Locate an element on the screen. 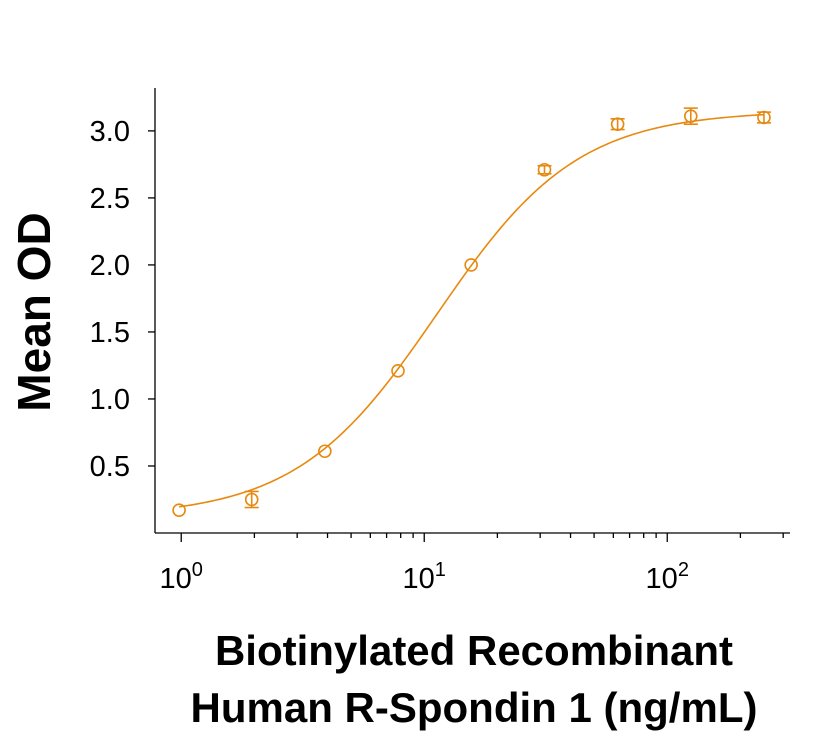 This screenshot has height=738, width=831. y-tick-label: 2.5 is located at coordinates (110, 199).